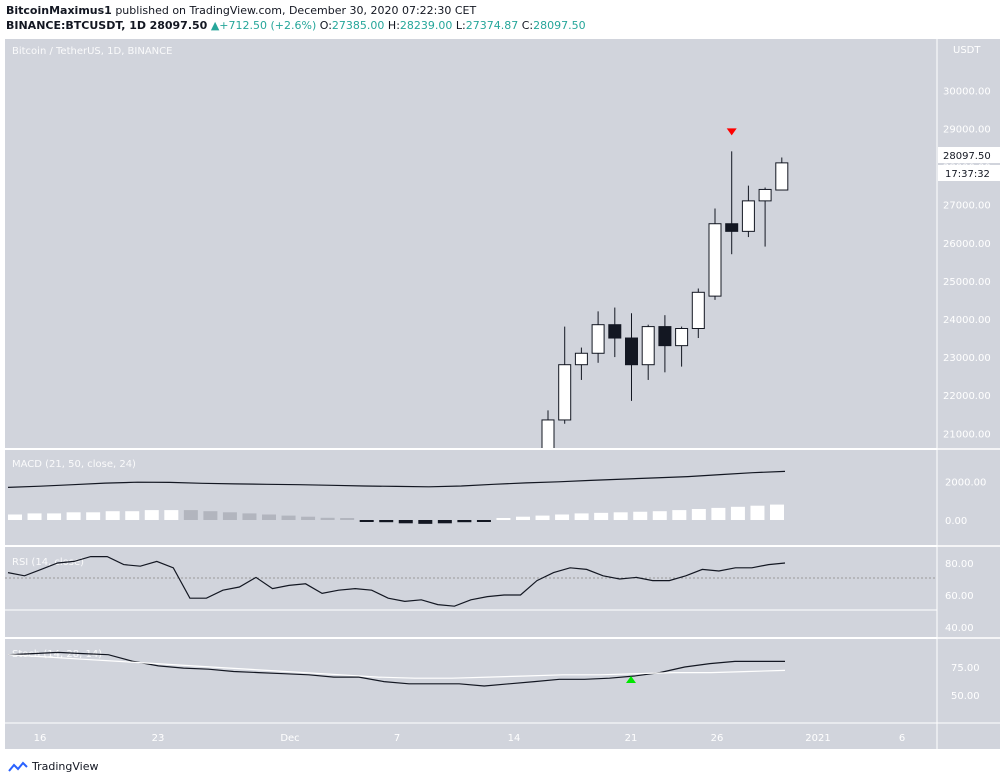 The image size is (1000, 781). Describe the element at coordinates (325, 25) in the screenshot. I see `open-label: O:` at that location.